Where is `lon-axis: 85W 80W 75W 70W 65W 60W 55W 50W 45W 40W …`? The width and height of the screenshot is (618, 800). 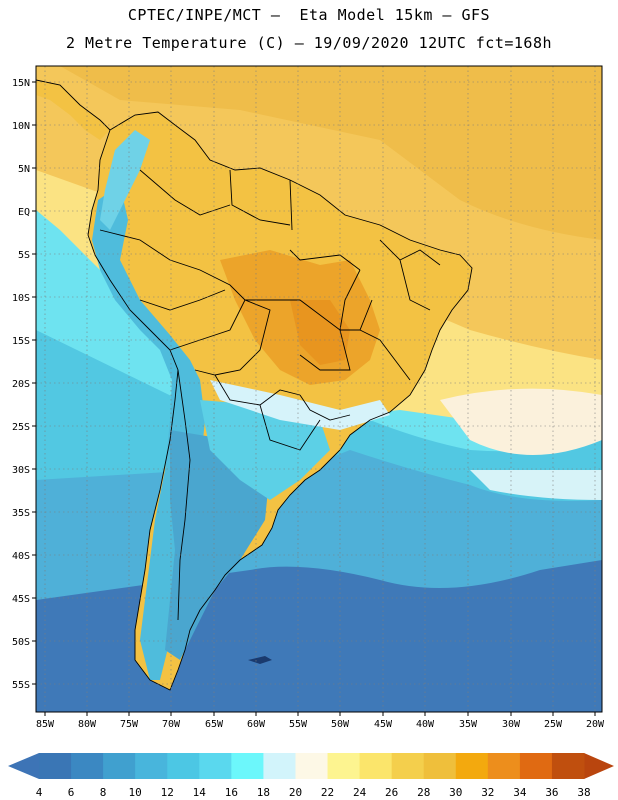
lon-axis: 85W 80W 75W 70W 65W 60W 55W 50W 45W 40W … is located at coordinates (320, 721).